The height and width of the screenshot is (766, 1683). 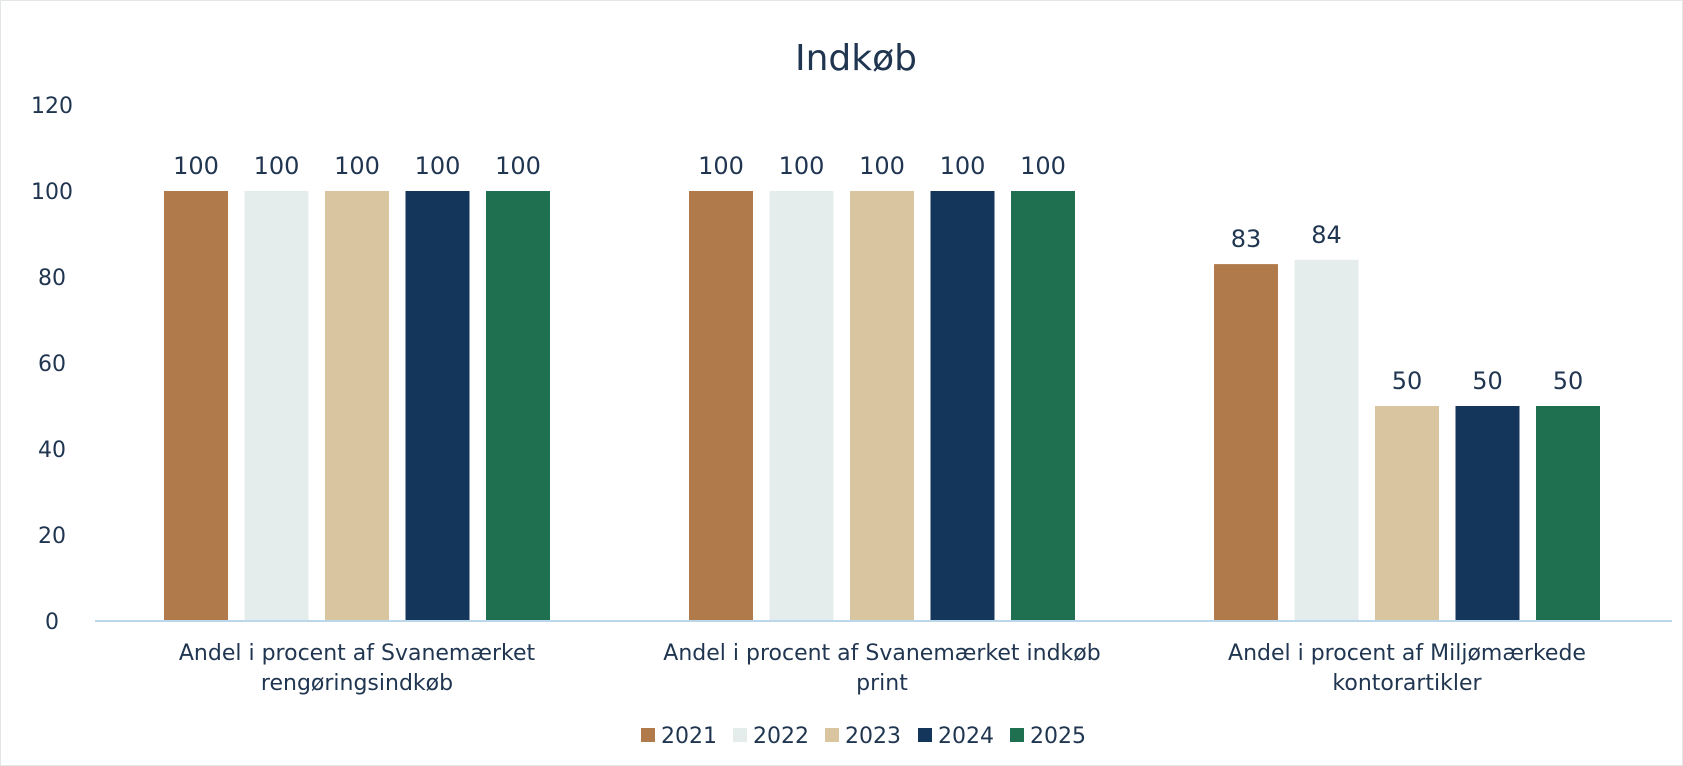 What do you see at coordinates (1407, 683) in the screenshot?
I see `category-label: kontorartikler` at bounding box center [1407, 683].